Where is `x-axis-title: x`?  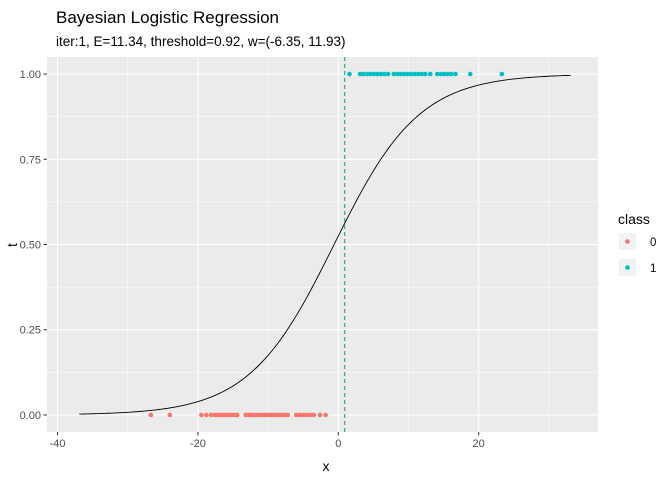 x-axis-title: x is located at coordinates (326, 466).